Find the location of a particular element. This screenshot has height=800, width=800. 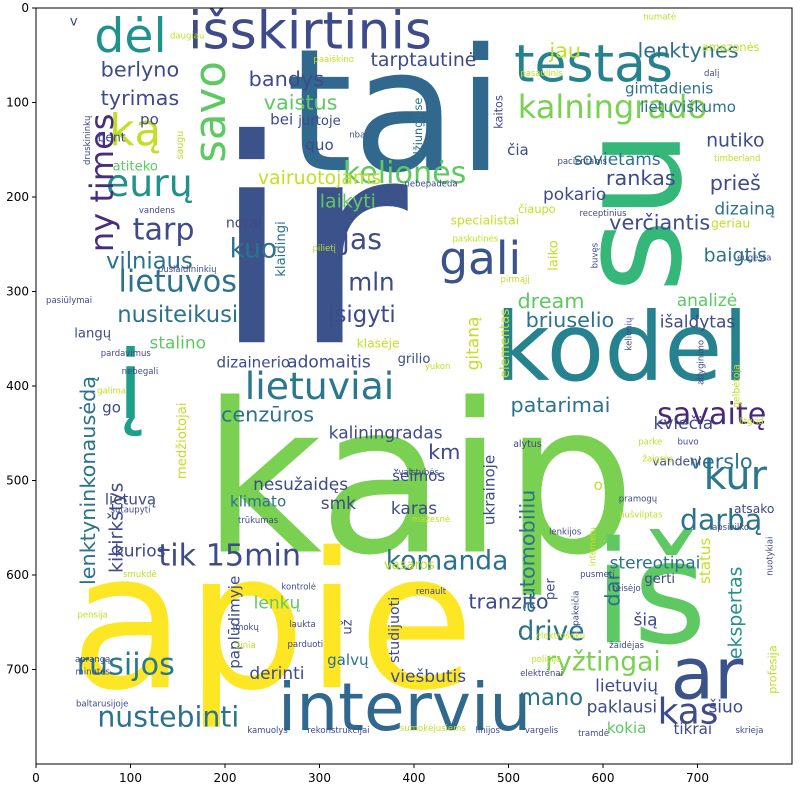

word-88: šiuo is located at coordinates (725, 707).